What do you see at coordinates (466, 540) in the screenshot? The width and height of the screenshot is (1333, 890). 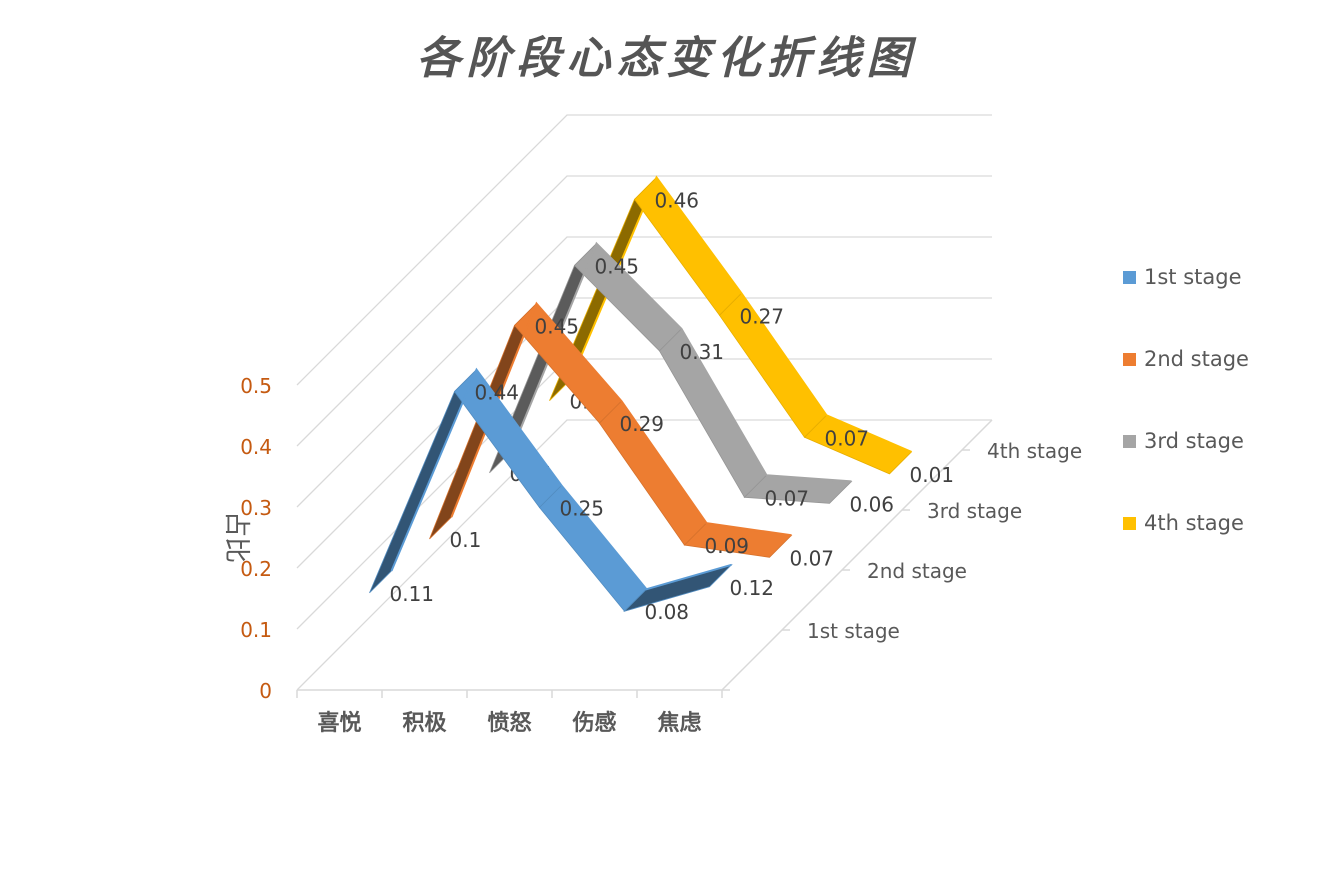 I see `data-label: 0.1` at bounding box center [466, 540].